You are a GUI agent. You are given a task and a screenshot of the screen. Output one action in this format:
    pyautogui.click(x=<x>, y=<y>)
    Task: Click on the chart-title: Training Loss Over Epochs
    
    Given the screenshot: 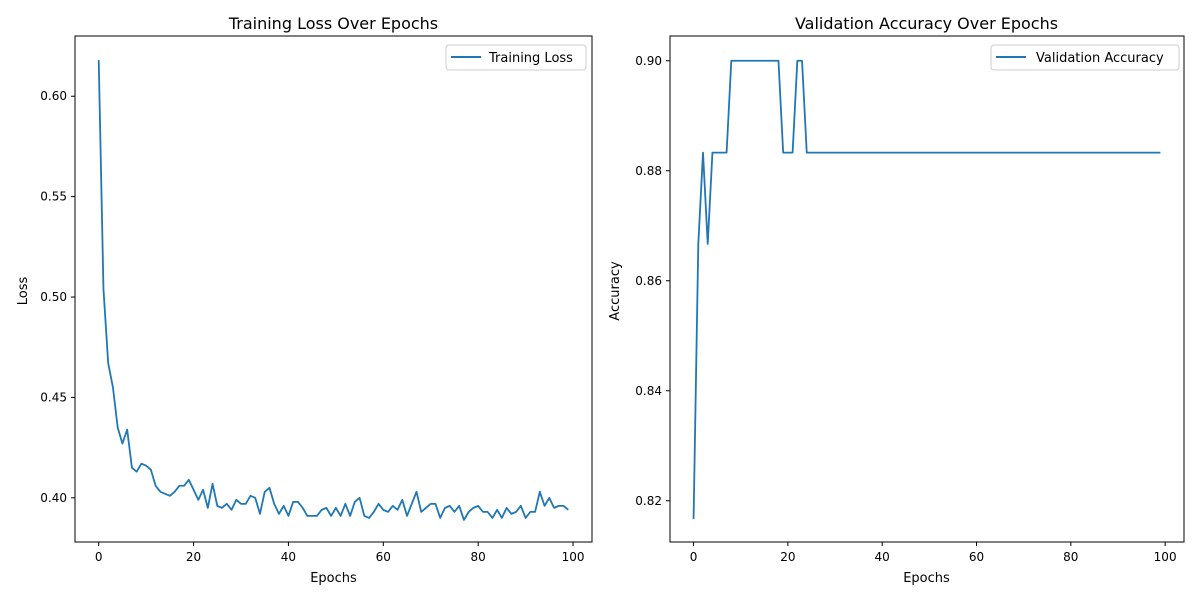 What is the action you would take?
    pyautogui.click(x=333, y=23)
    